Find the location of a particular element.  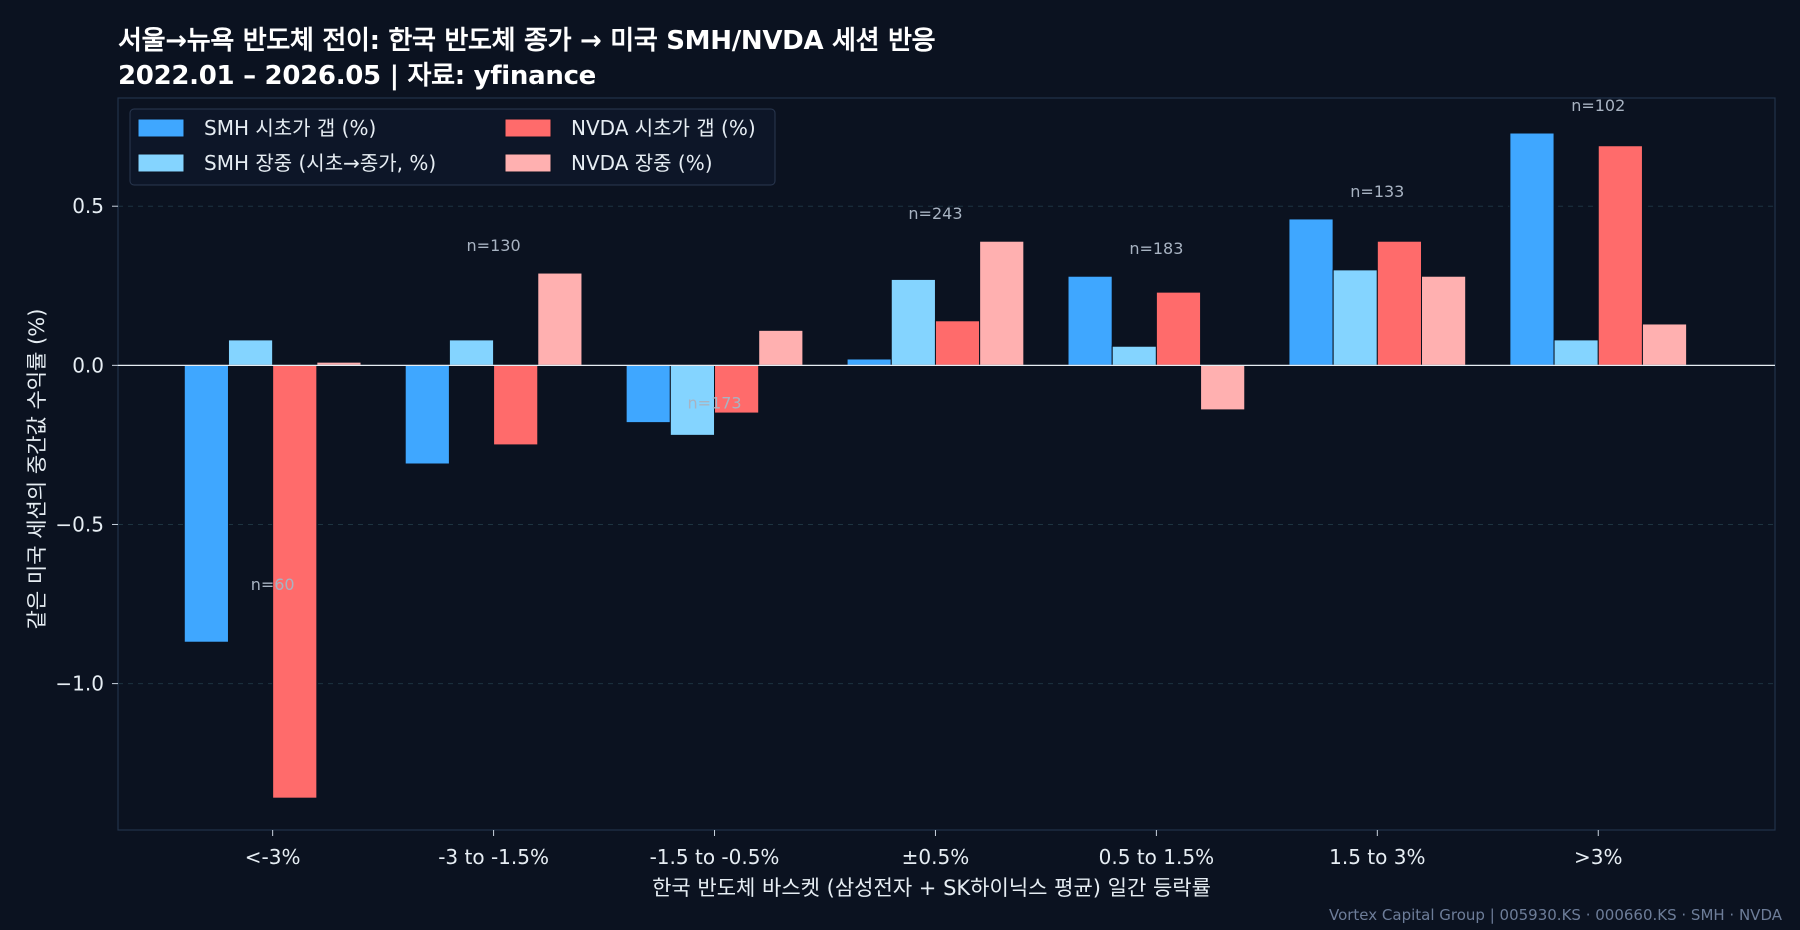

x-tick-label: -1.5 to -0.5% is located at coordinates (715, 857).